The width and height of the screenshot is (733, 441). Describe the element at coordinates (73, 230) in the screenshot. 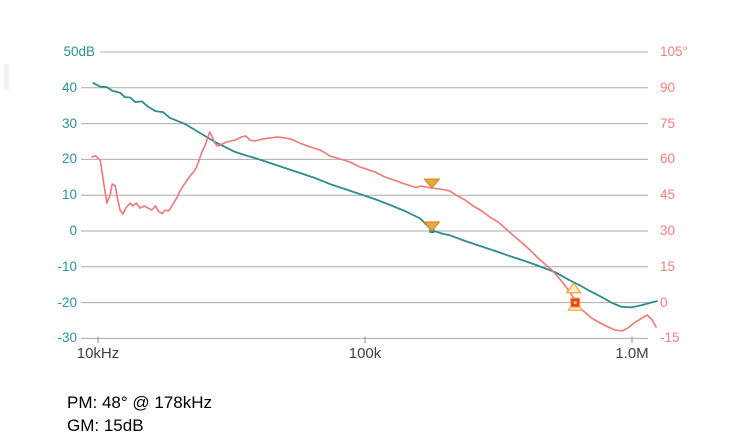

I see `y-left-tick-label: 0` at that location.